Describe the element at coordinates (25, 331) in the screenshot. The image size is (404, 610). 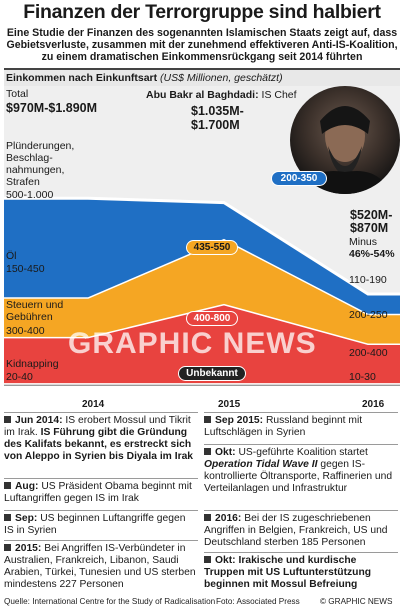
I see `series-taxes-2014: 300-400` at that location.